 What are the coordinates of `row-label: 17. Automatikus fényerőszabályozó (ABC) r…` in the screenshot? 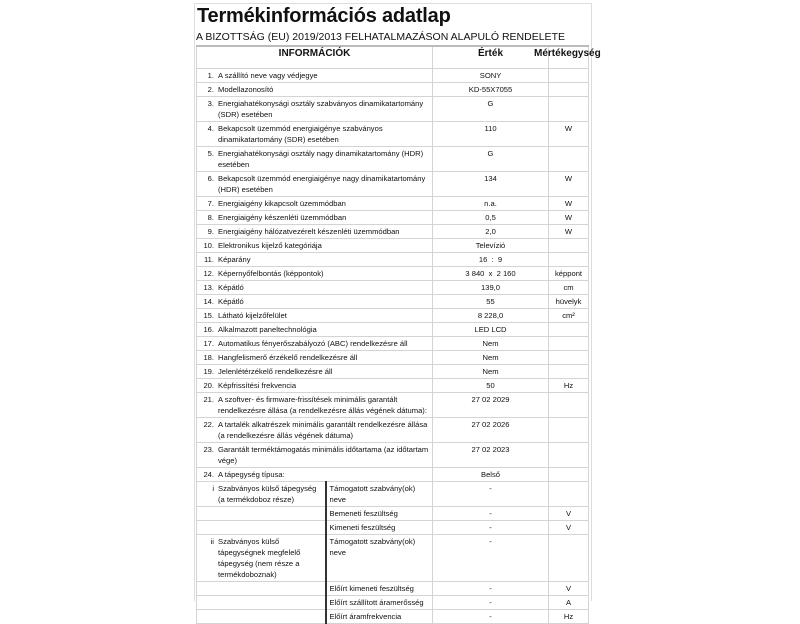 It's located at (314, 343).